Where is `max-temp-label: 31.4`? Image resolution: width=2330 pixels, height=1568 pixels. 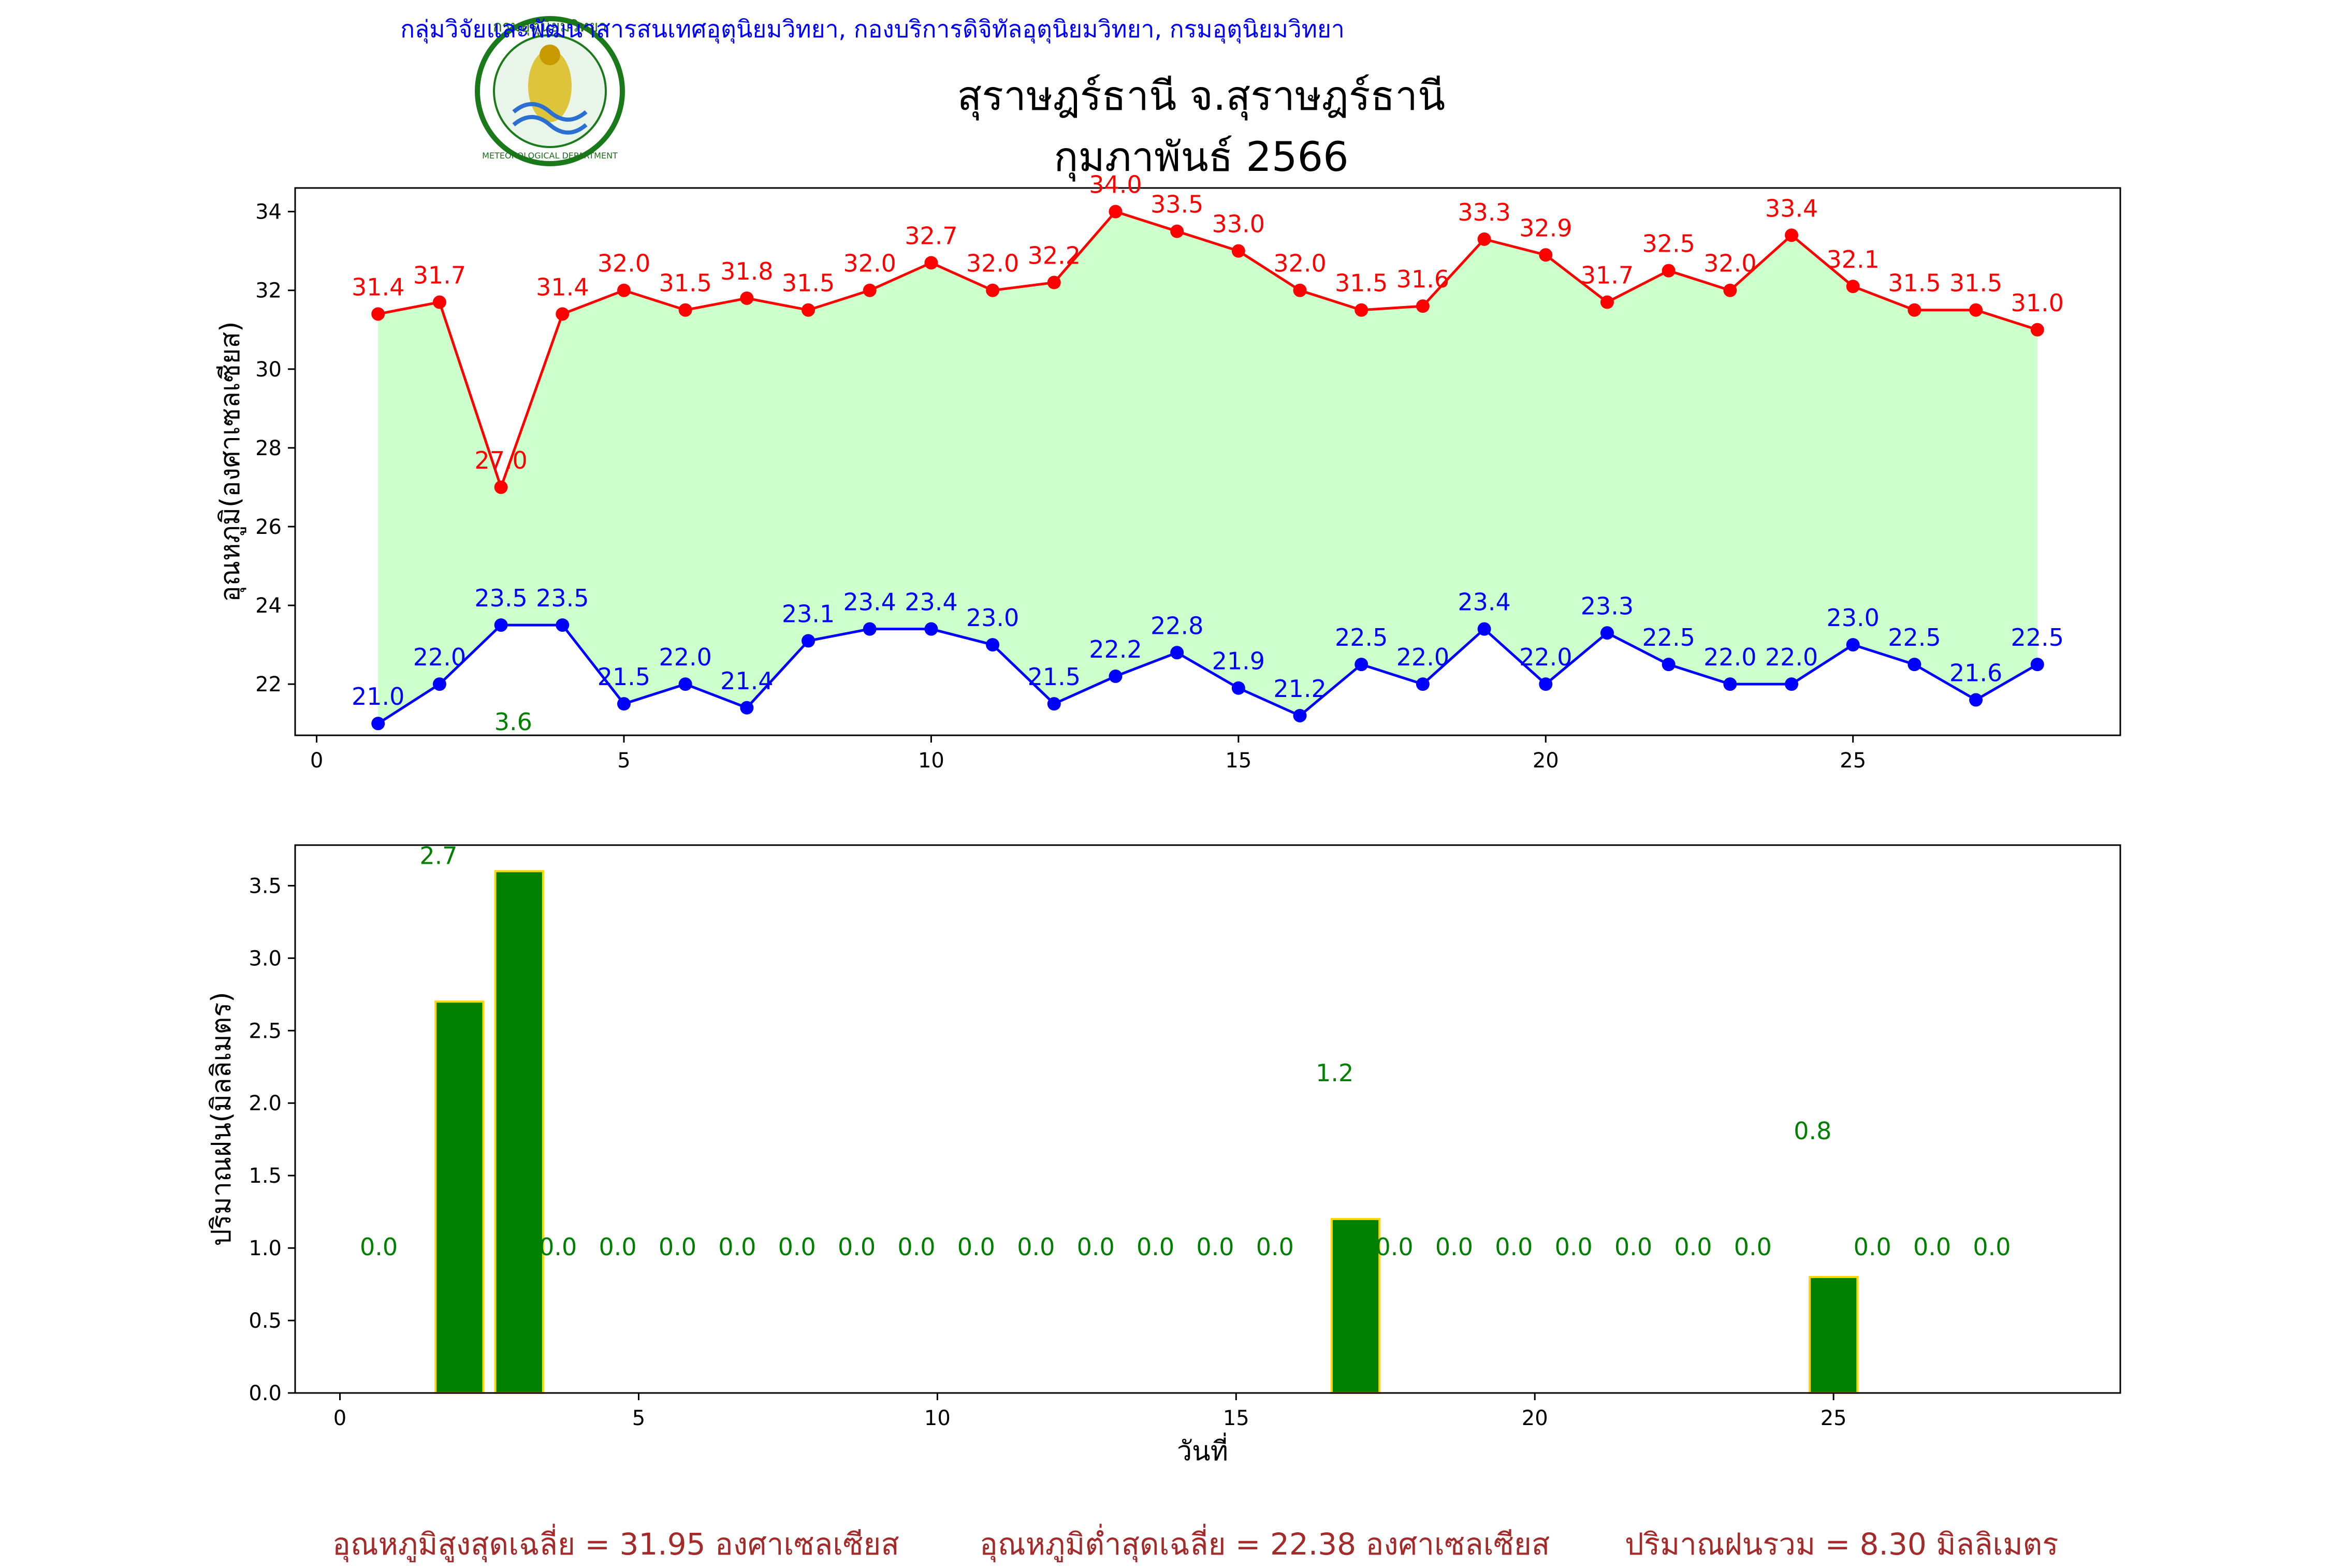
max-temp-label: 31.4 is located at coordinates (378, 287).